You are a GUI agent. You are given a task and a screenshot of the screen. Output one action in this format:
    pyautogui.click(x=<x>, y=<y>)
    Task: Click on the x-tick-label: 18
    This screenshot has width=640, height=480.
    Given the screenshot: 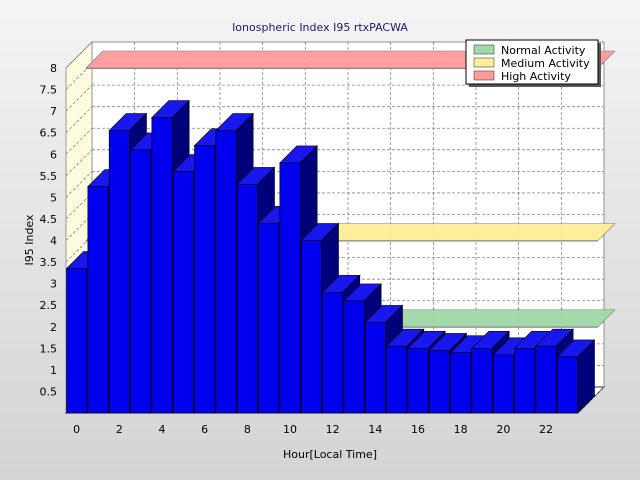 What is the action you would take?
    pyautogui.click(x=461, y=429)
    